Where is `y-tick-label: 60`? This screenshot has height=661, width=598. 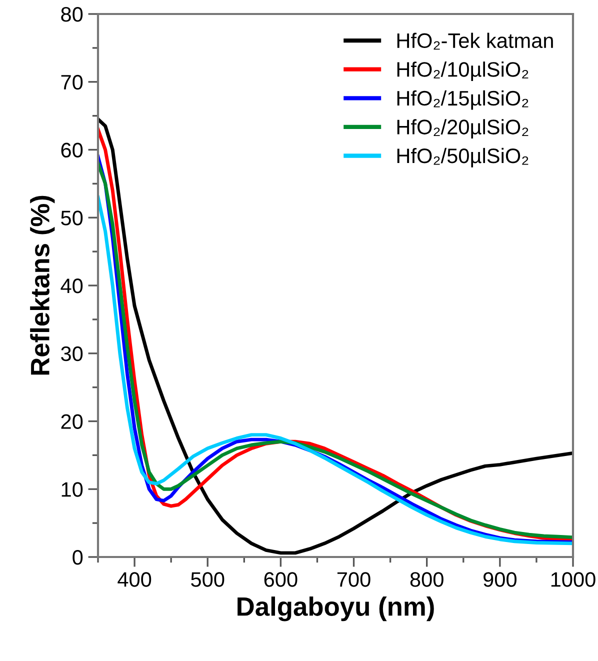
y-tick-label: 60 is located at coordinates (72, 150).